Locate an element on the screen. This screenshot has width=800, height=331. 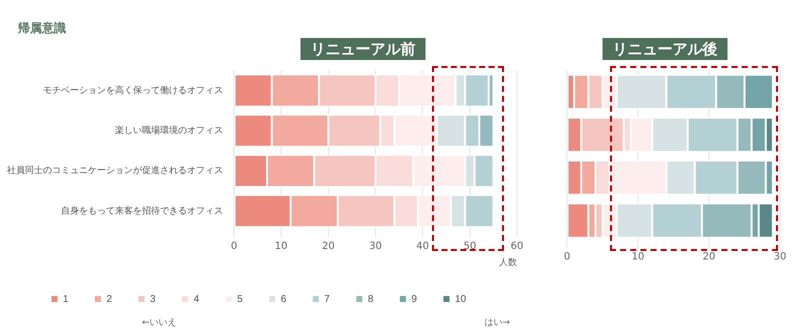
legend-label: 9 is located at coordinates (414, 299).